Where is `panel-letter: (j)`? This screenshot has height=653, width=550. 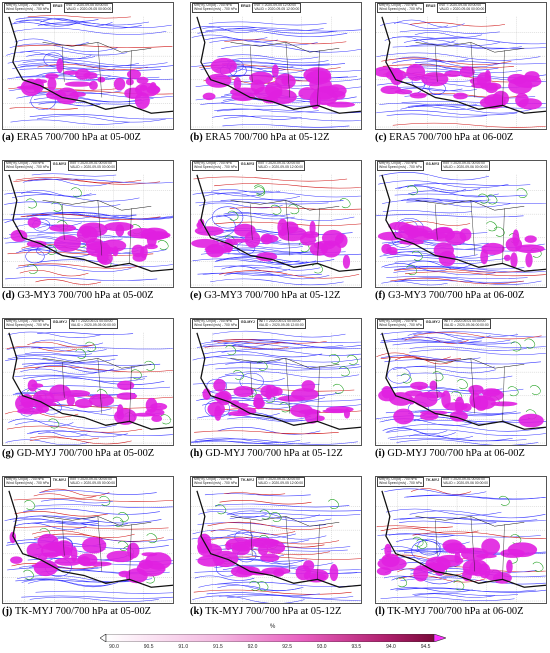 panel-letter: (j) is located at coordinates (7, 611).